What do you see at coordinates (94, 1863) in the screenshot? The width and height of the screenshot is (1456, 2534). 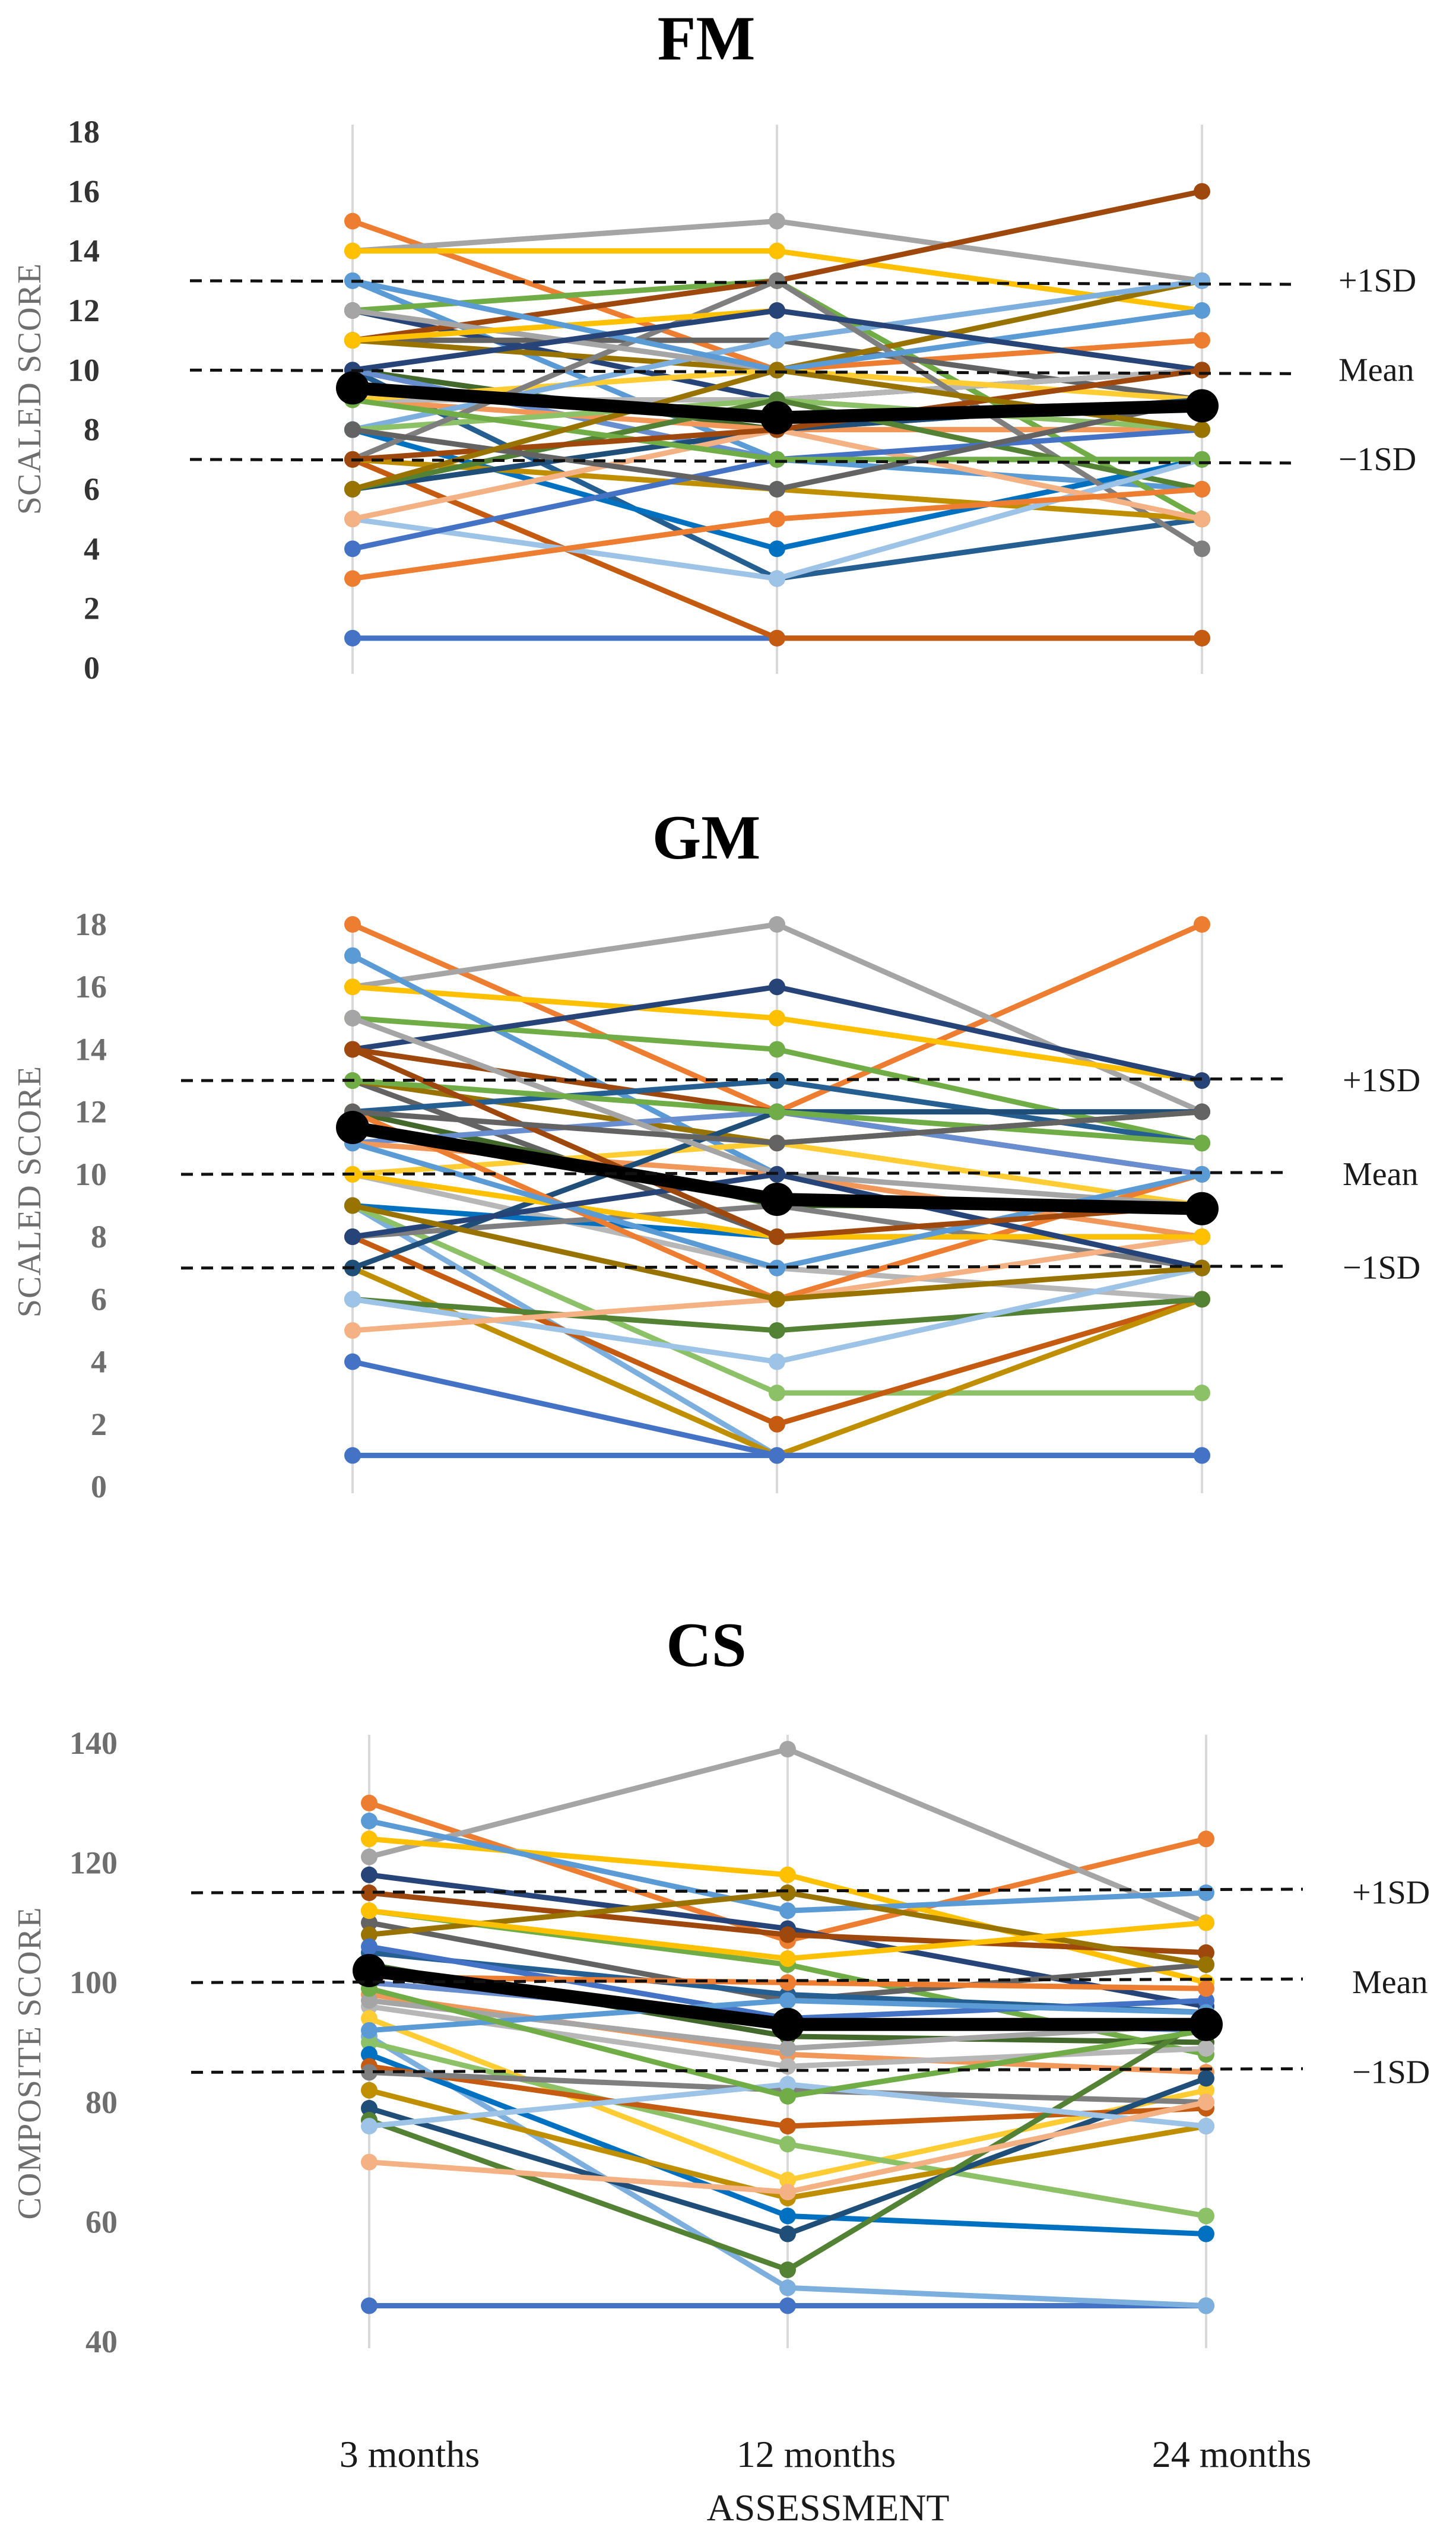 I see `y-tick-label: 120` at bounding box center [94, 1863].